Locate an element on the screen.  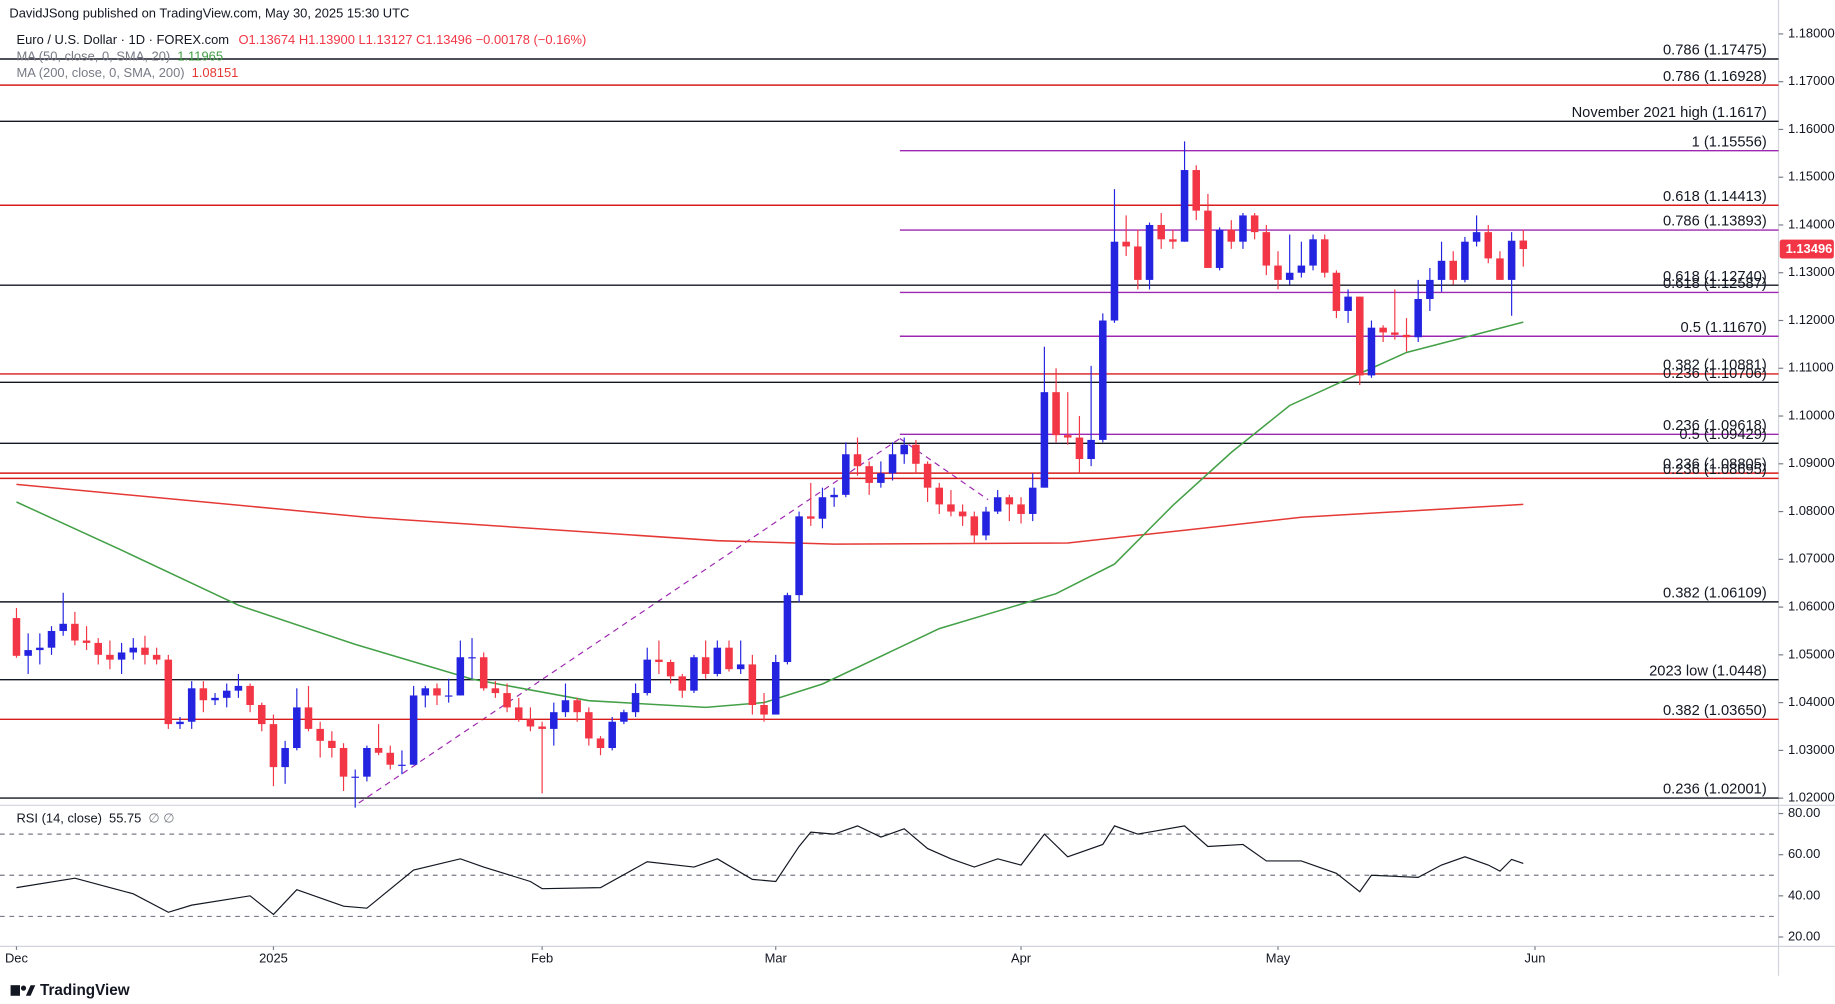
y-tick-label: 1.18000 is located at coordinates (1811, 32).